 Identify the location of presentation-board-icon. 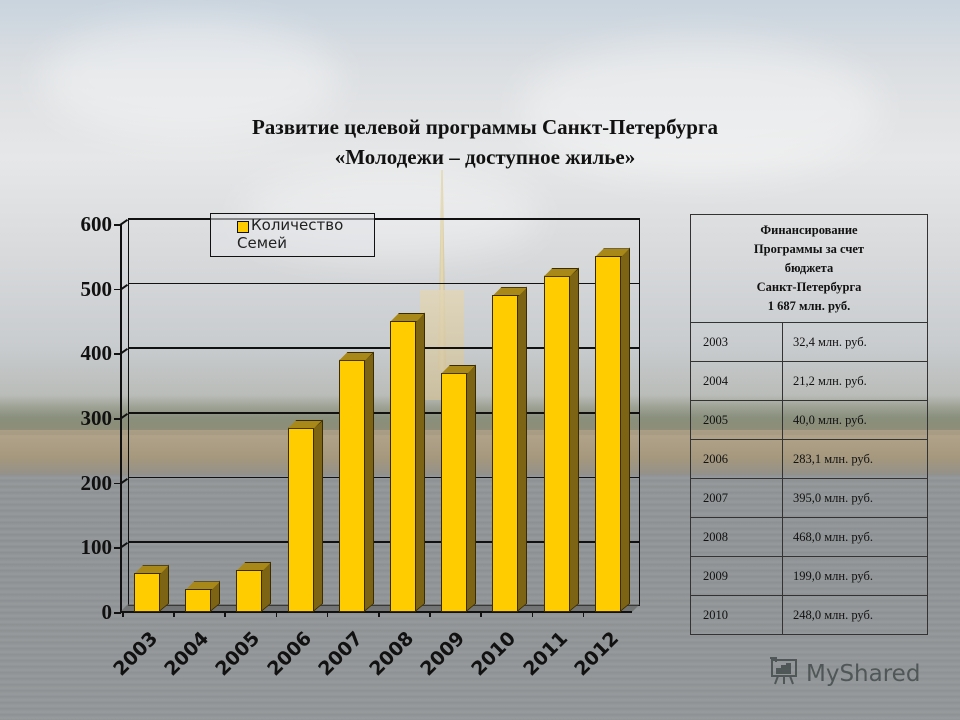
(783, 674).